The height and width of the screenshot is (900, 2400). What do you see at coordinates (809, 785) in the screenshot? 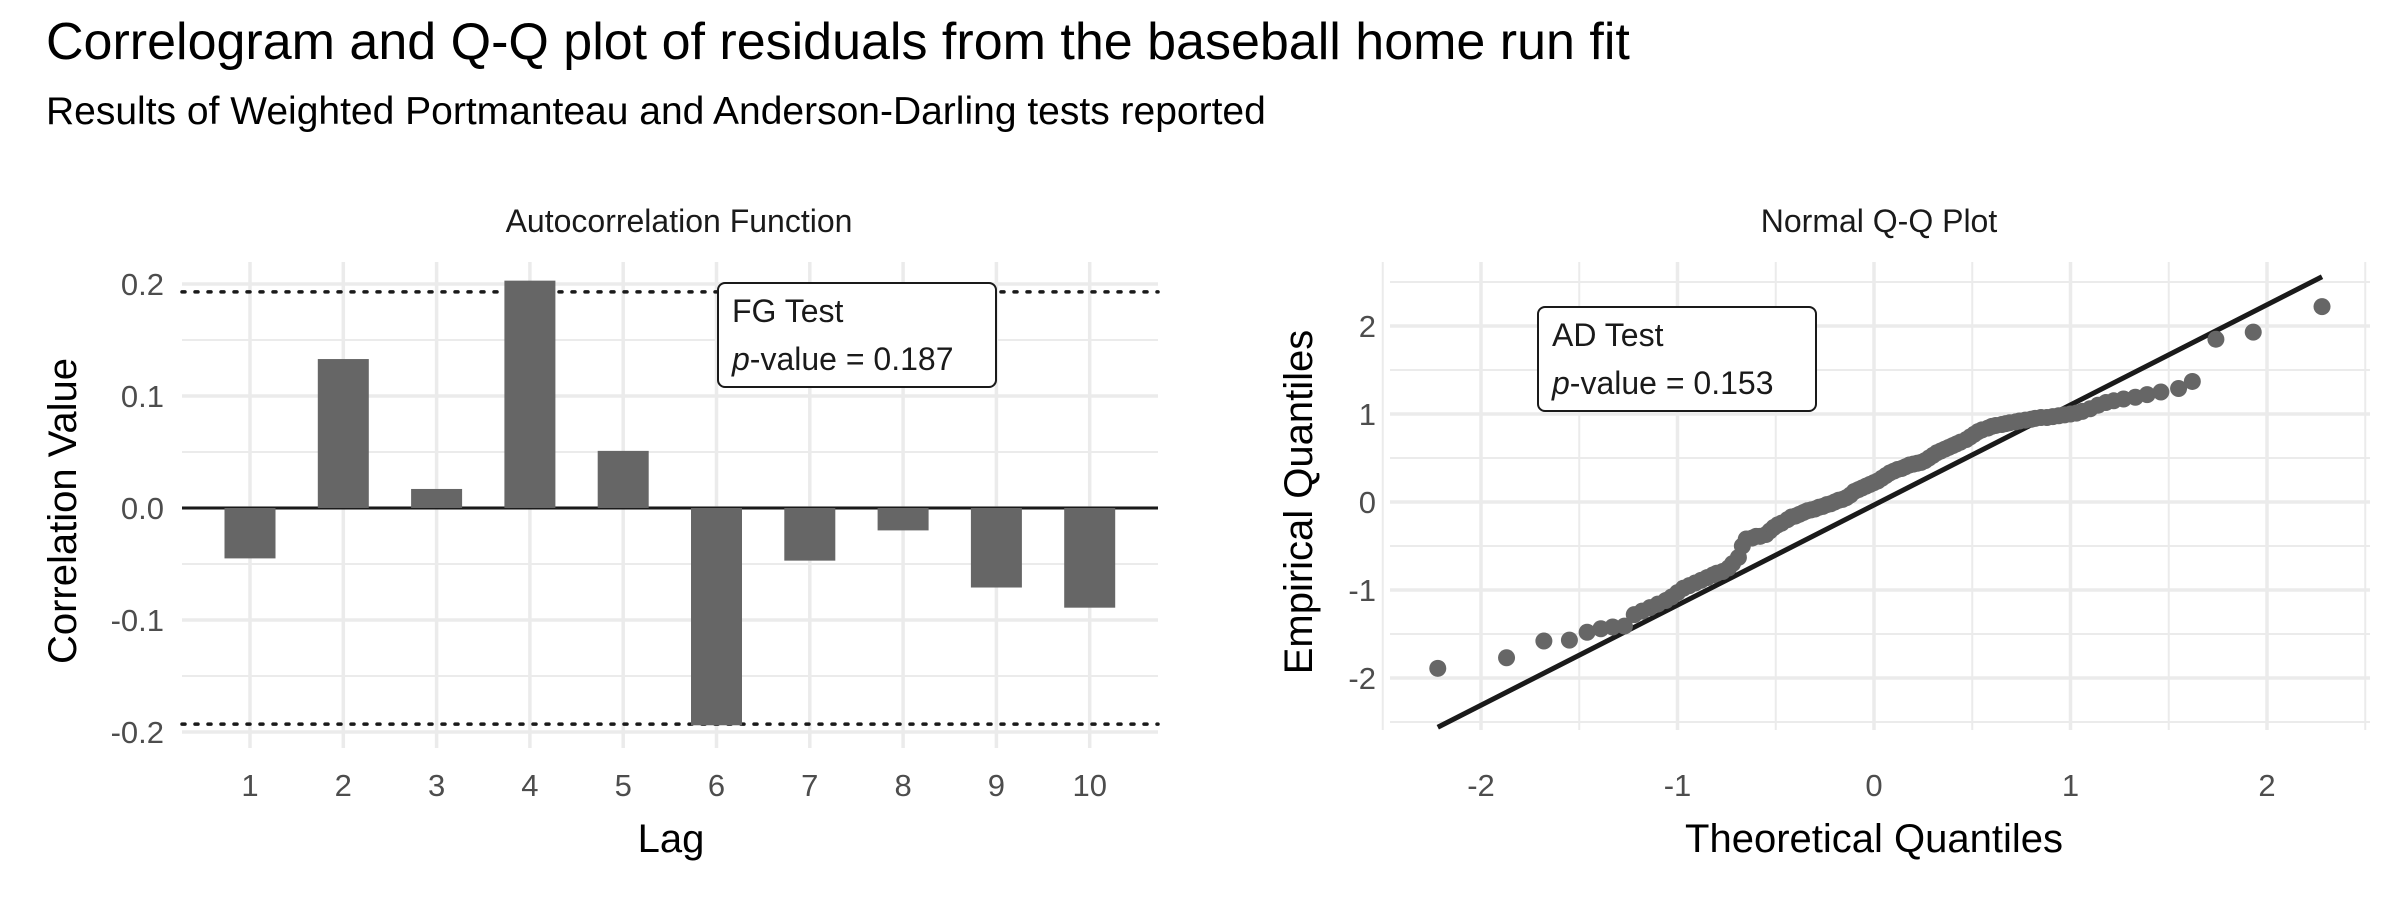
I see `acf-x-tick-label: 7` at bounding box center [809, 785].